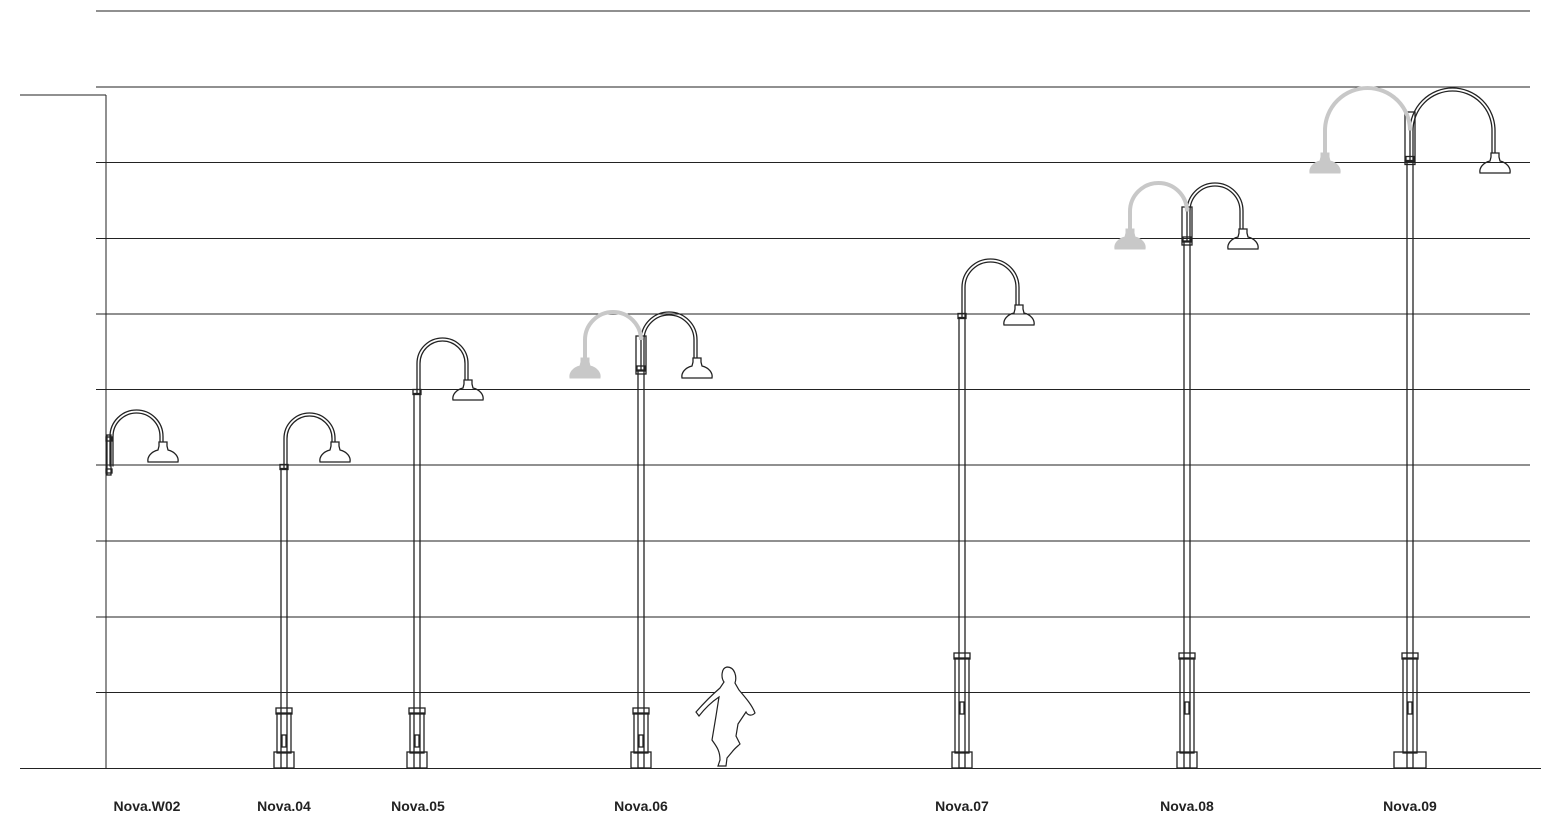 The height and width of the screenshot is (821, 1541). I want to click on crossbar-mount, so click(1410, 138).